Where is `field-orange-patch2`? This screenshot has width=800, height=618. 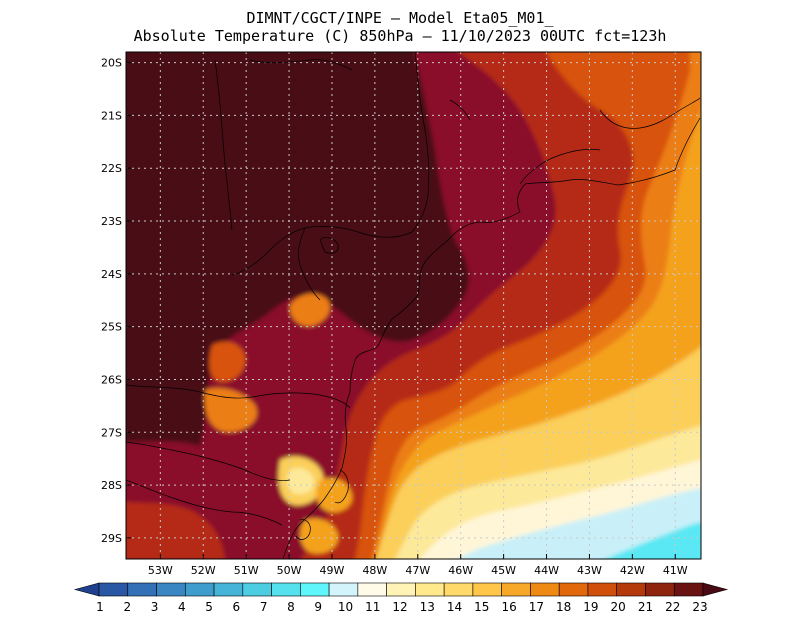
field-orange-patch2 is located at coordinates (227, 362).